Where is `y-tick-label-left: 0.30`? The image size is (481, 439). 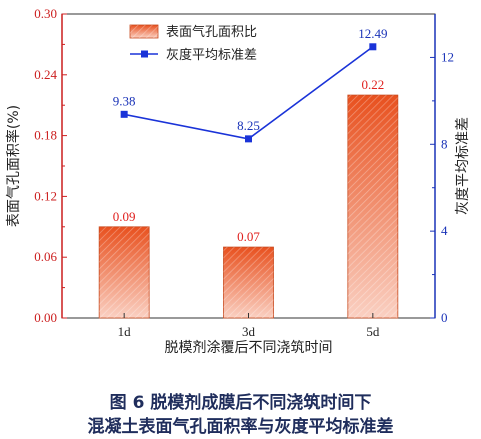
y-tick-label-left: 0.30 is located at coordinates (45, 13).